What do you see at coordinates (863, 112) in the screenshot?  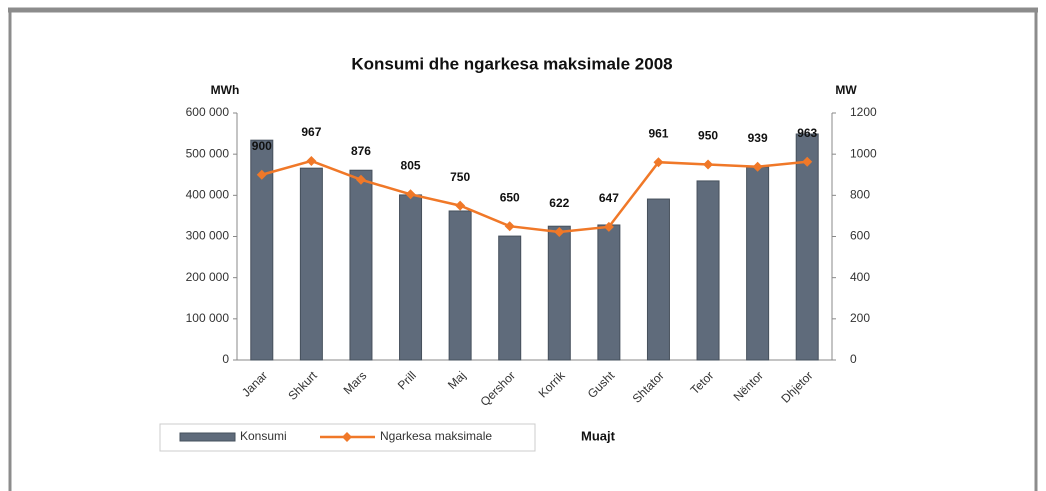 I see `y2-tick-label: 1200` at bounding box center [863, 112].